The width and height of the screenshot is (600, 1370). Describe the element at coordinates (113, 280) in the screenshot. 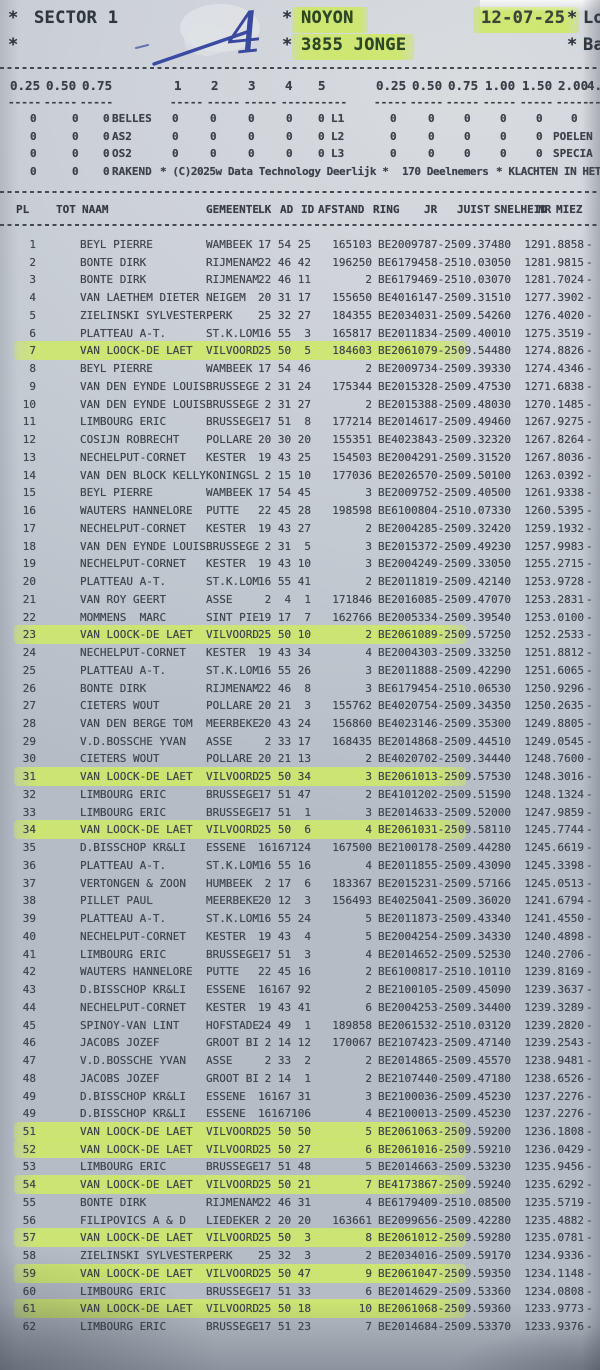

I see `cell-naam: BONTE DIRK` at that location.